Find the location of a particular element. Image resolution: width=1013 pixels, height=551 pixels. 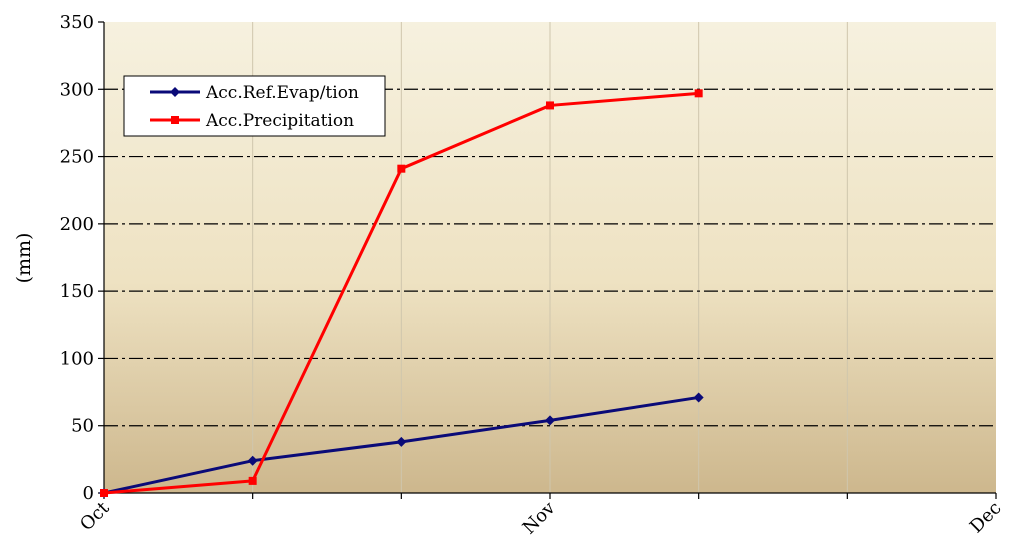

y-tick-label: 350 is located at coordinates (77, 22).